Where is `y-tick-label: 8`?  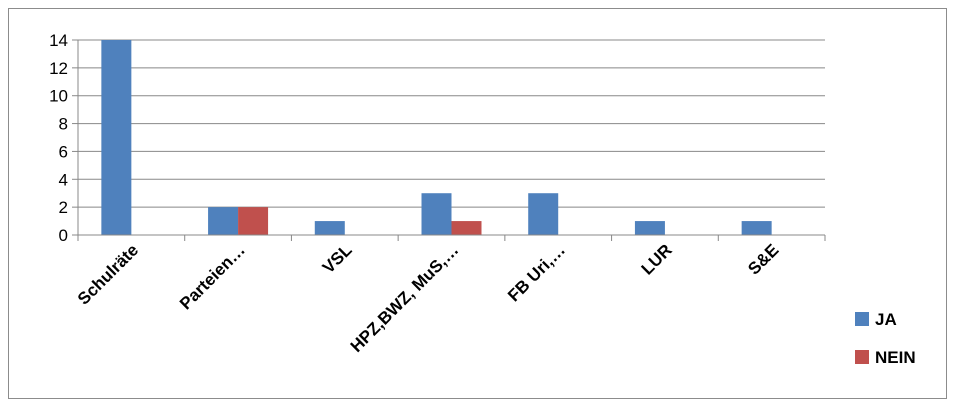
y-tick-label: 8 is located at coordinates (63, 124).